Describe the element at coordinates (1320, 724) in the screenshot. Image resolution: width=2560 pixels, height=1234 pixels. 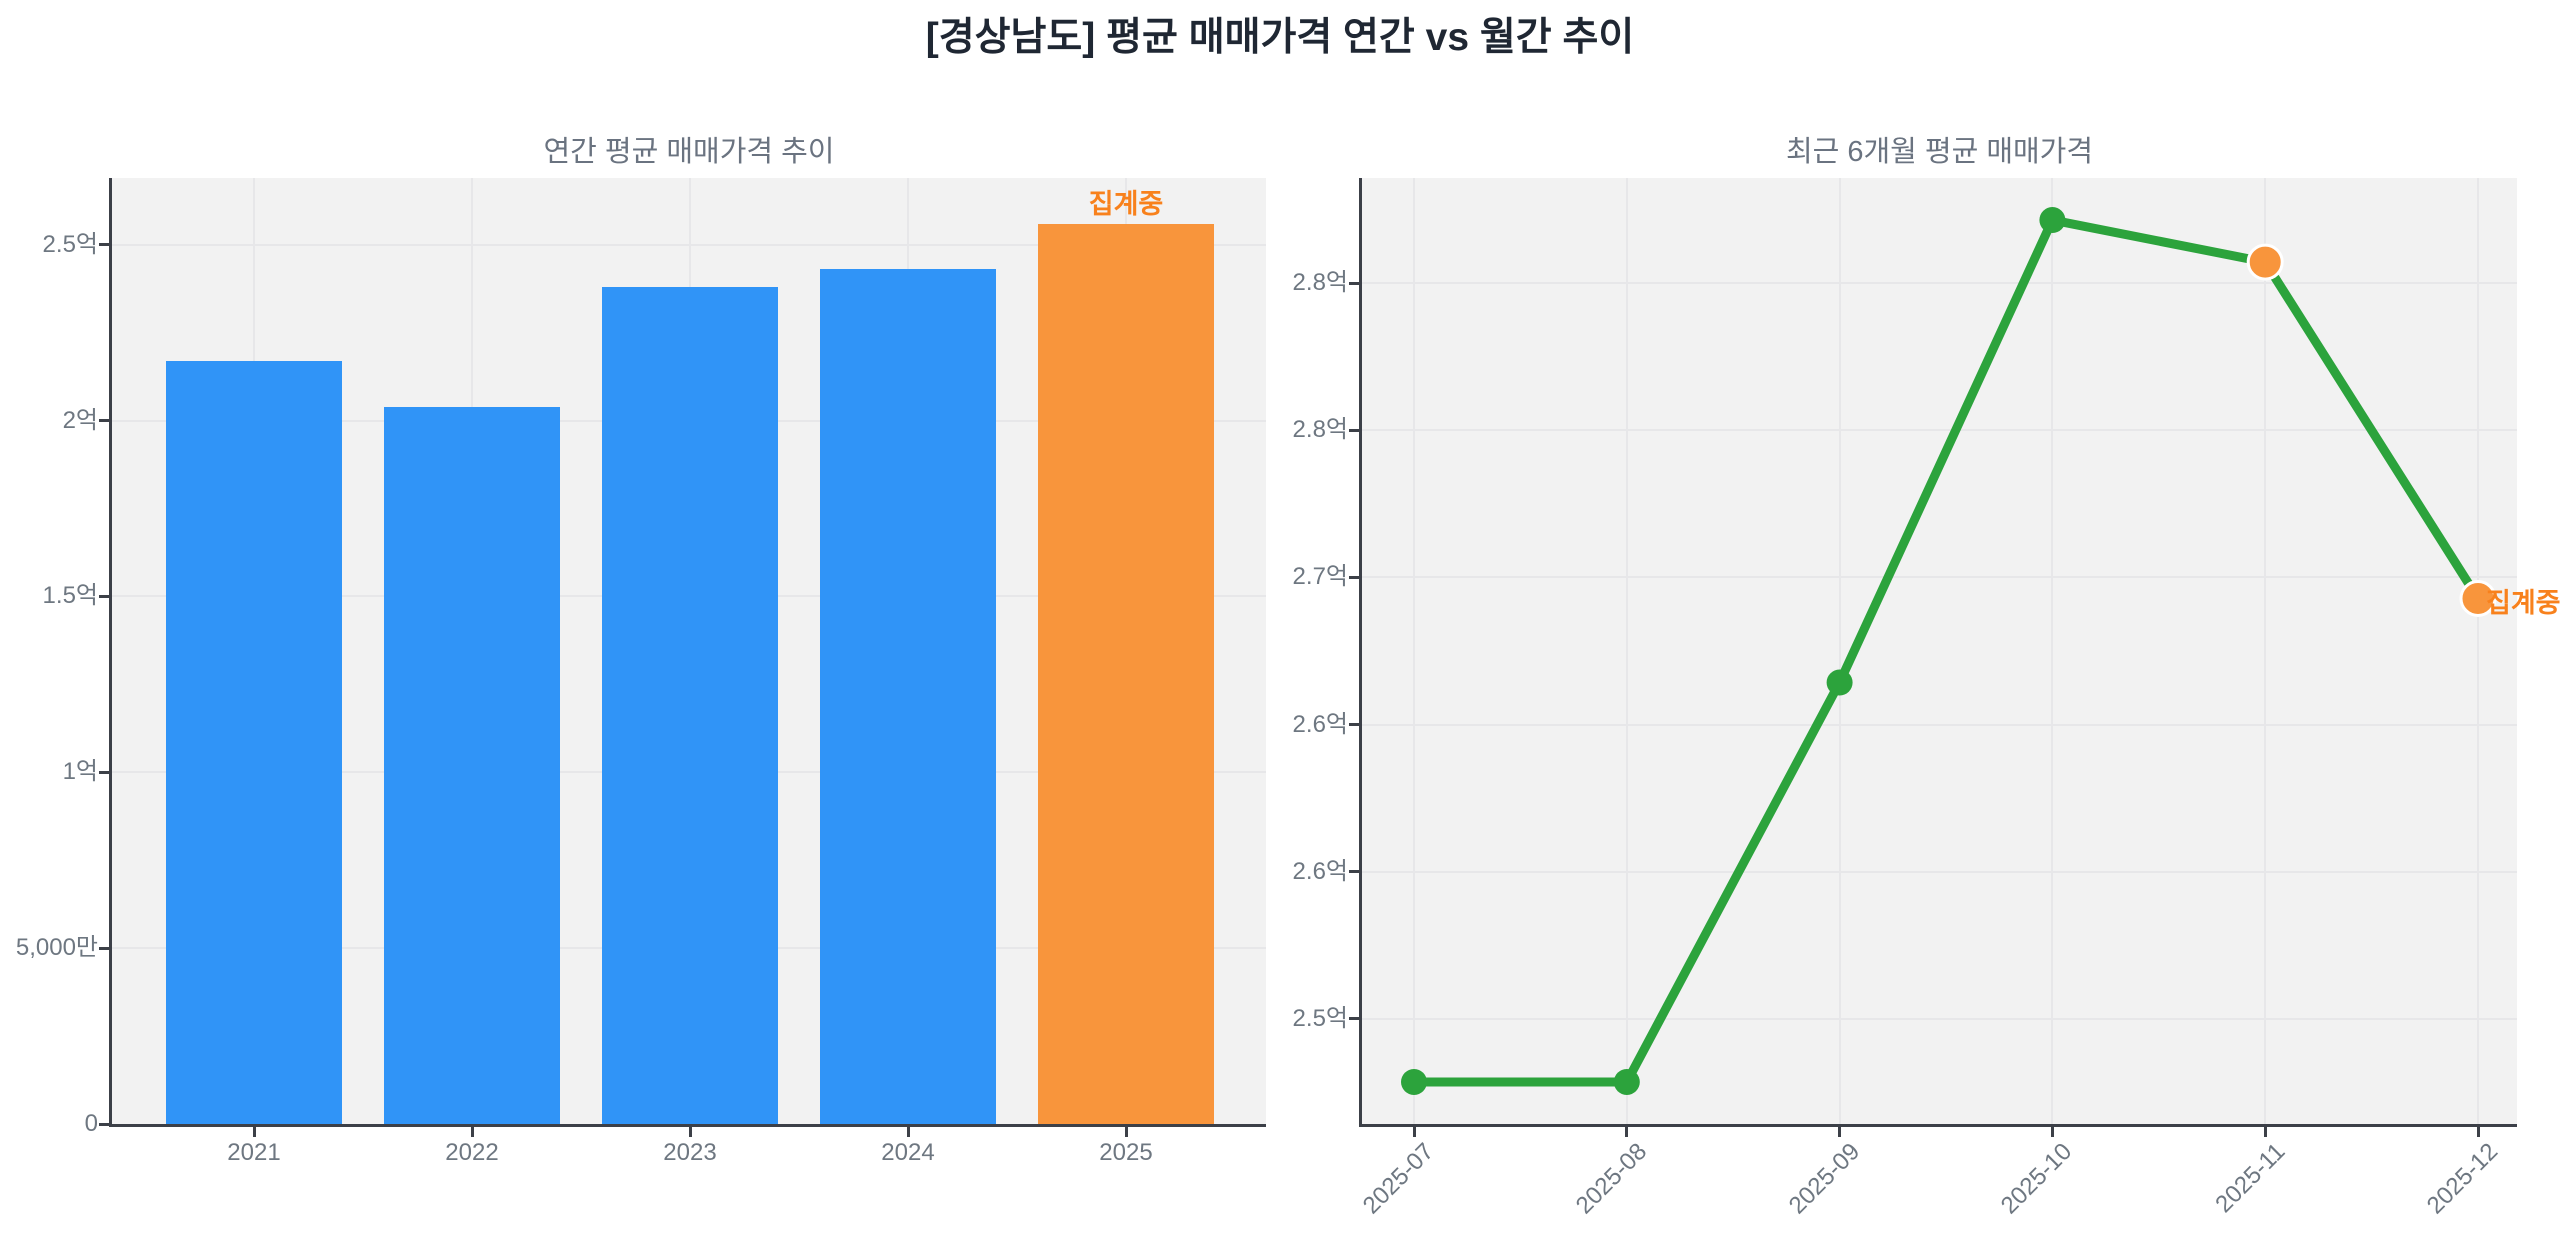
I see `y-tick-label-3: 2.6억` at that location.